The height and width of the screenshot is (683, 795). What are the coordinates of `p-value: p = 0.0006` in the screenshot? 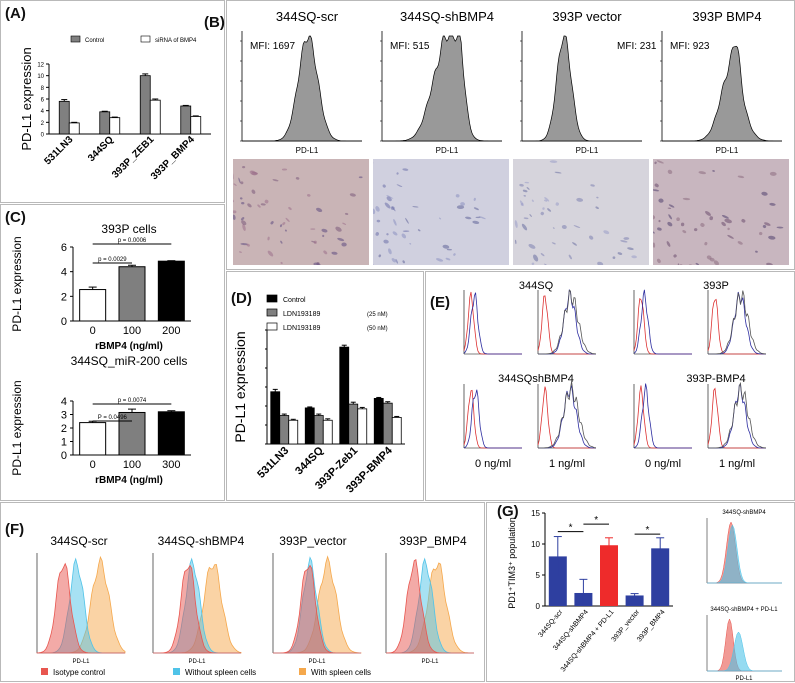 It's located at (132, 241).